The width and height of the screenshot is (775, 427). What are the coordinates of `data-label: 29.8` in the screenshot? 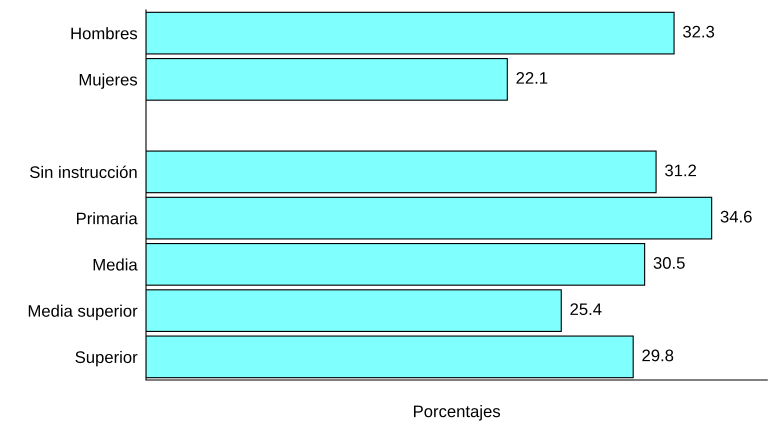 It's located at (658, 356).